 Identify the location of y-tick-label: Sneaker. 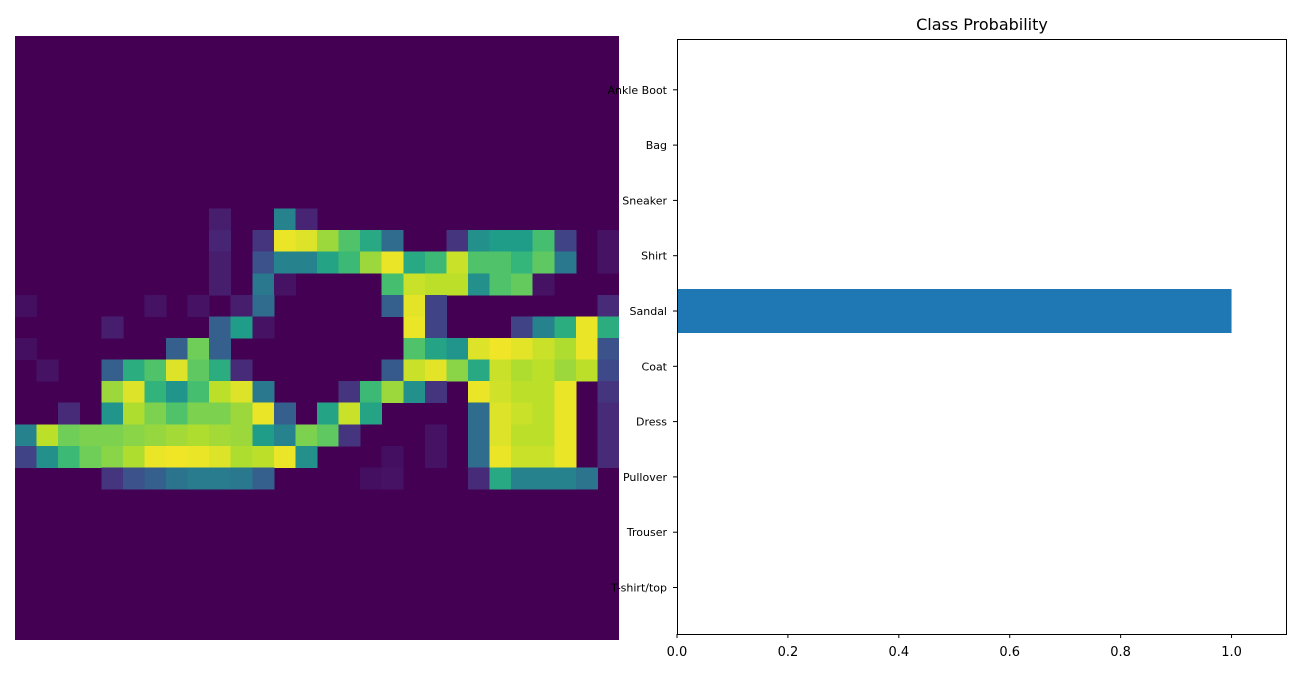
(644, 200).